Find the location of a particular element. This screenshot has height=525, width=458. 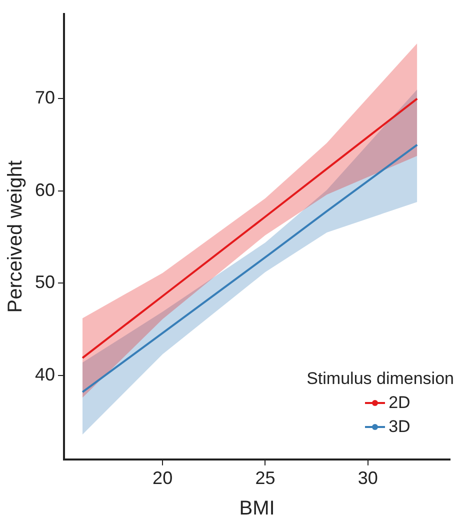

y-tick-label: 60 is located at coordinates (45, 190).